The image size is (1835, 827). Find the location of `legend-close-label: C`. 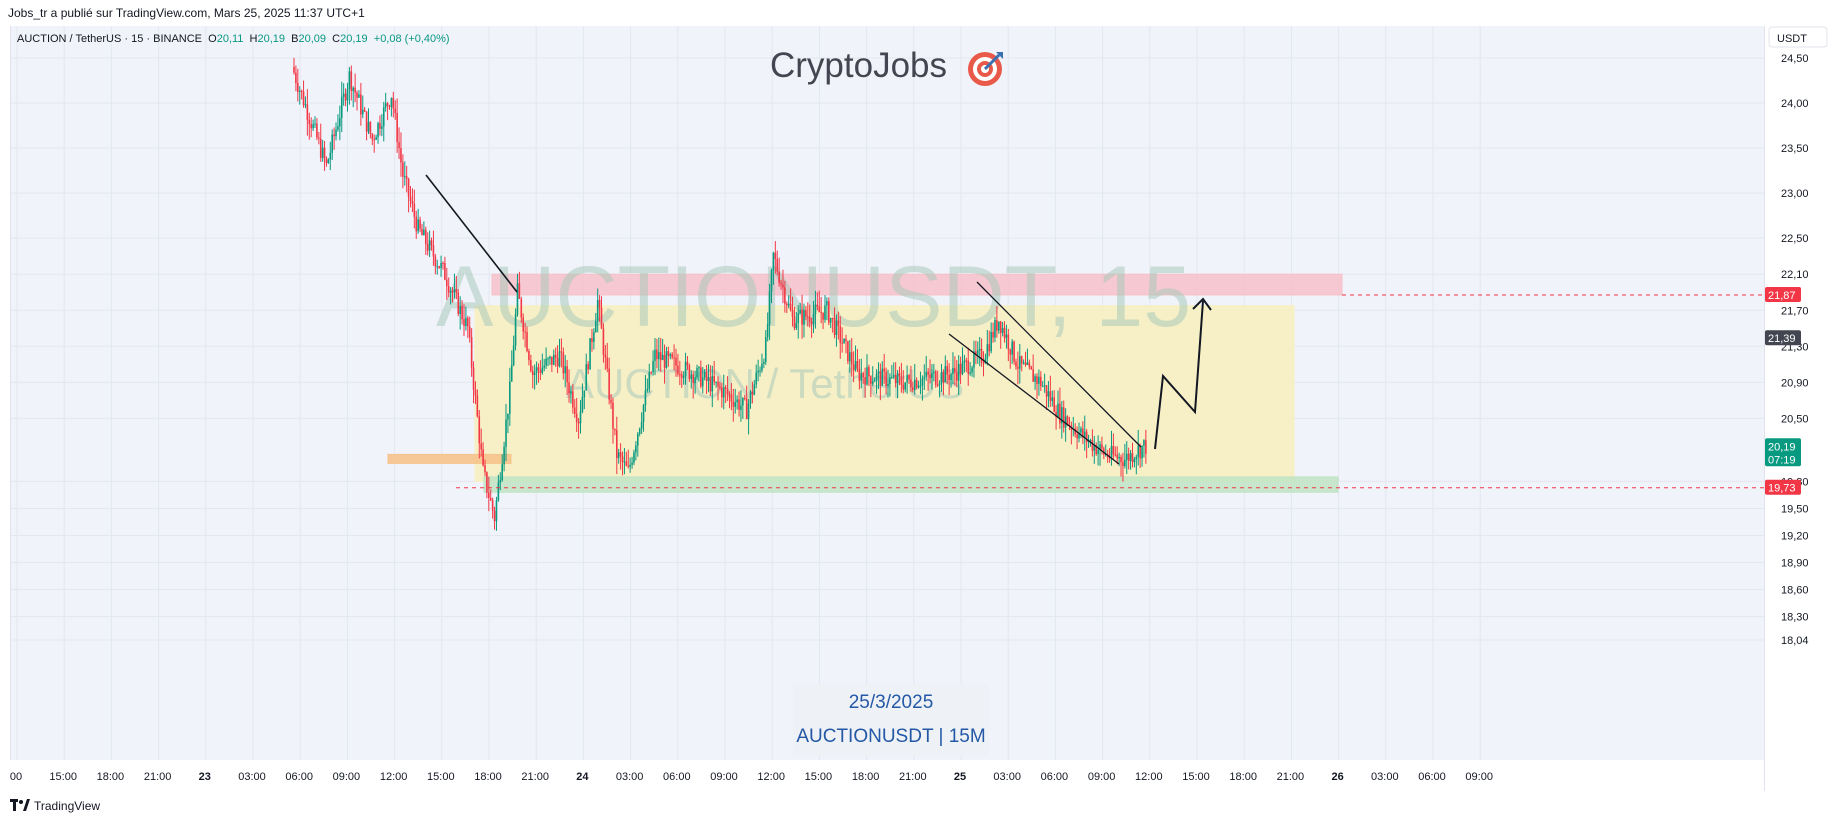

legend-close-label: C is located at coordinates (336, 39).